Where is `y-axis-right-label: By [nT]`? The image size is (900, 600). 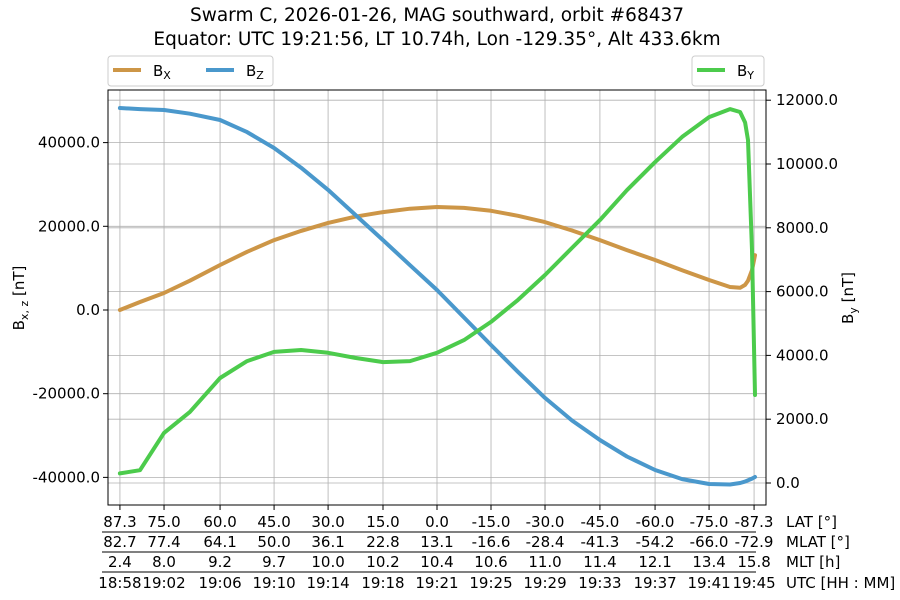 y-axis-right-label: By [nT] is located at coordinates (849, 298).